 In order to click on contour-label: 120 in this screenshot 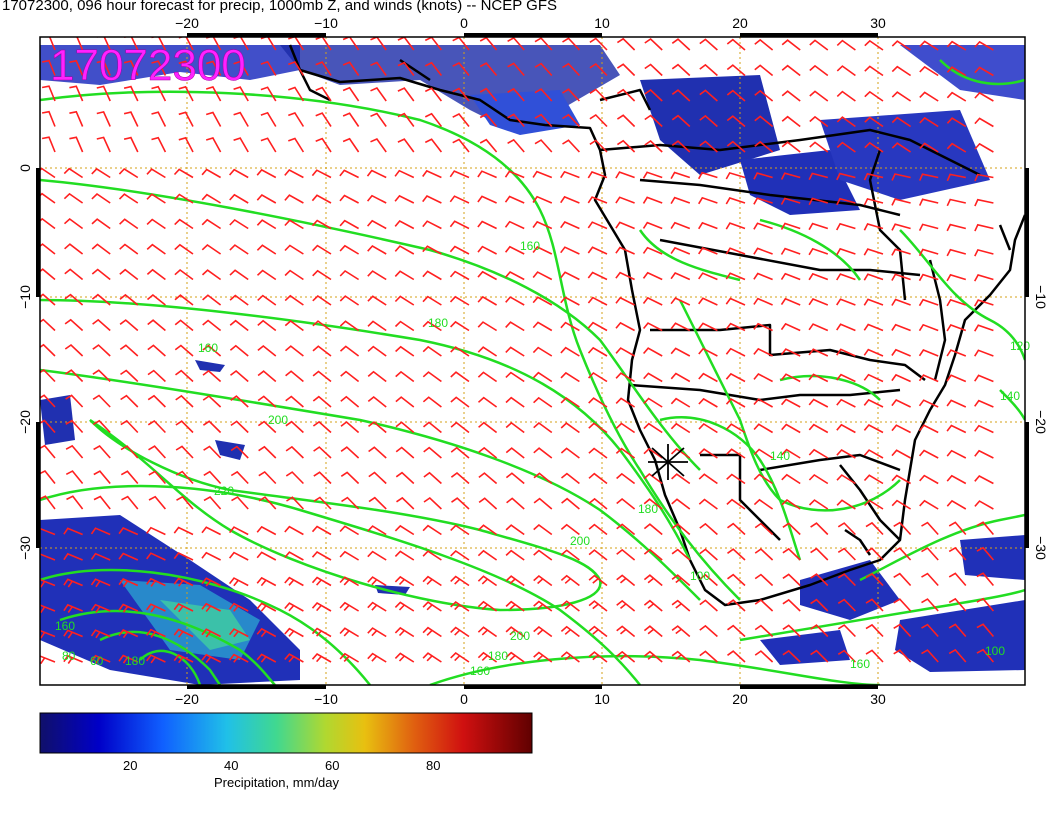, I will do `click(1020, 346)`.